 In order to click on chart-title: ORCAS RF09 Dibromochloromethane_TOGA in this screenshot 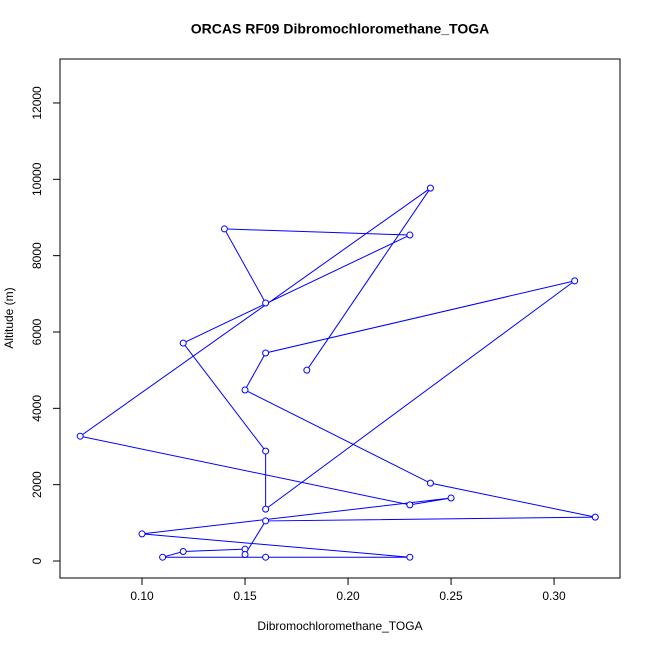, I will do `click(340, 29)`.